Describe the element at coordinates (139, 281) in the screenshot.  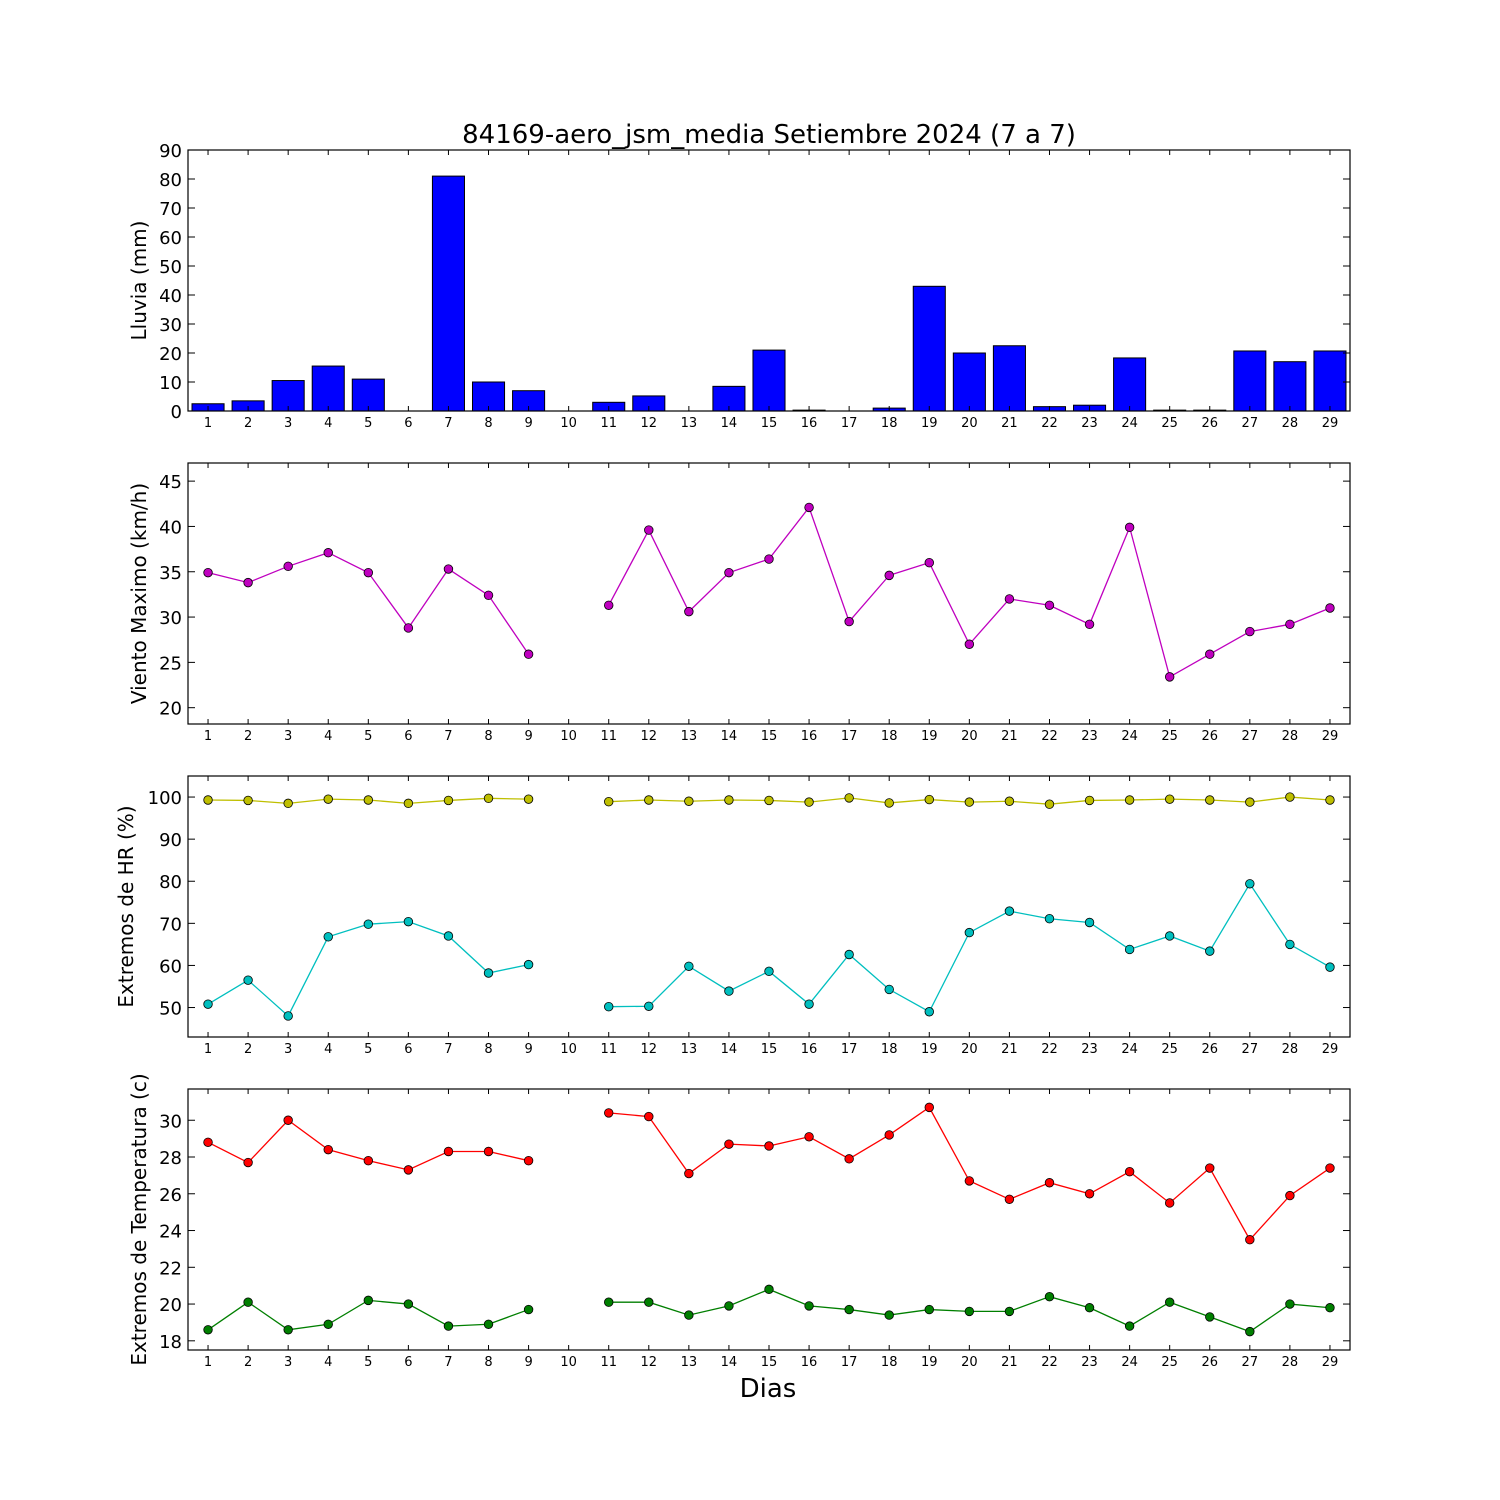
I see `y-axis-label: Lluvia (mm)` at that location.